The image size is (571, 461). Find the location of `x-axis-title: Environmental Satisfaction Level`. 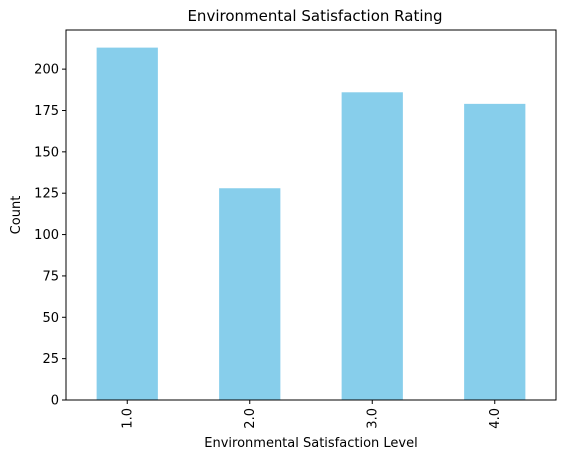

x-axis-title: Environmental Satisfaction Level is located at coordinates (310, 443).